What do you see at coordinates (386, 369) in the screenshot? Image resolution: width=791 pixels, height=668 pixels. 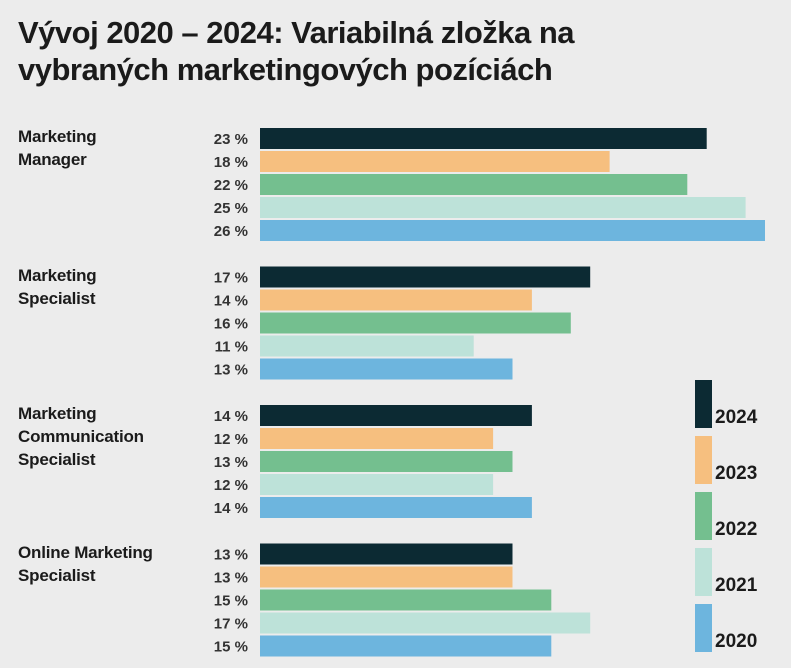 I see `bar-2020-marketing-specialist` at bounding box center [386, 369].